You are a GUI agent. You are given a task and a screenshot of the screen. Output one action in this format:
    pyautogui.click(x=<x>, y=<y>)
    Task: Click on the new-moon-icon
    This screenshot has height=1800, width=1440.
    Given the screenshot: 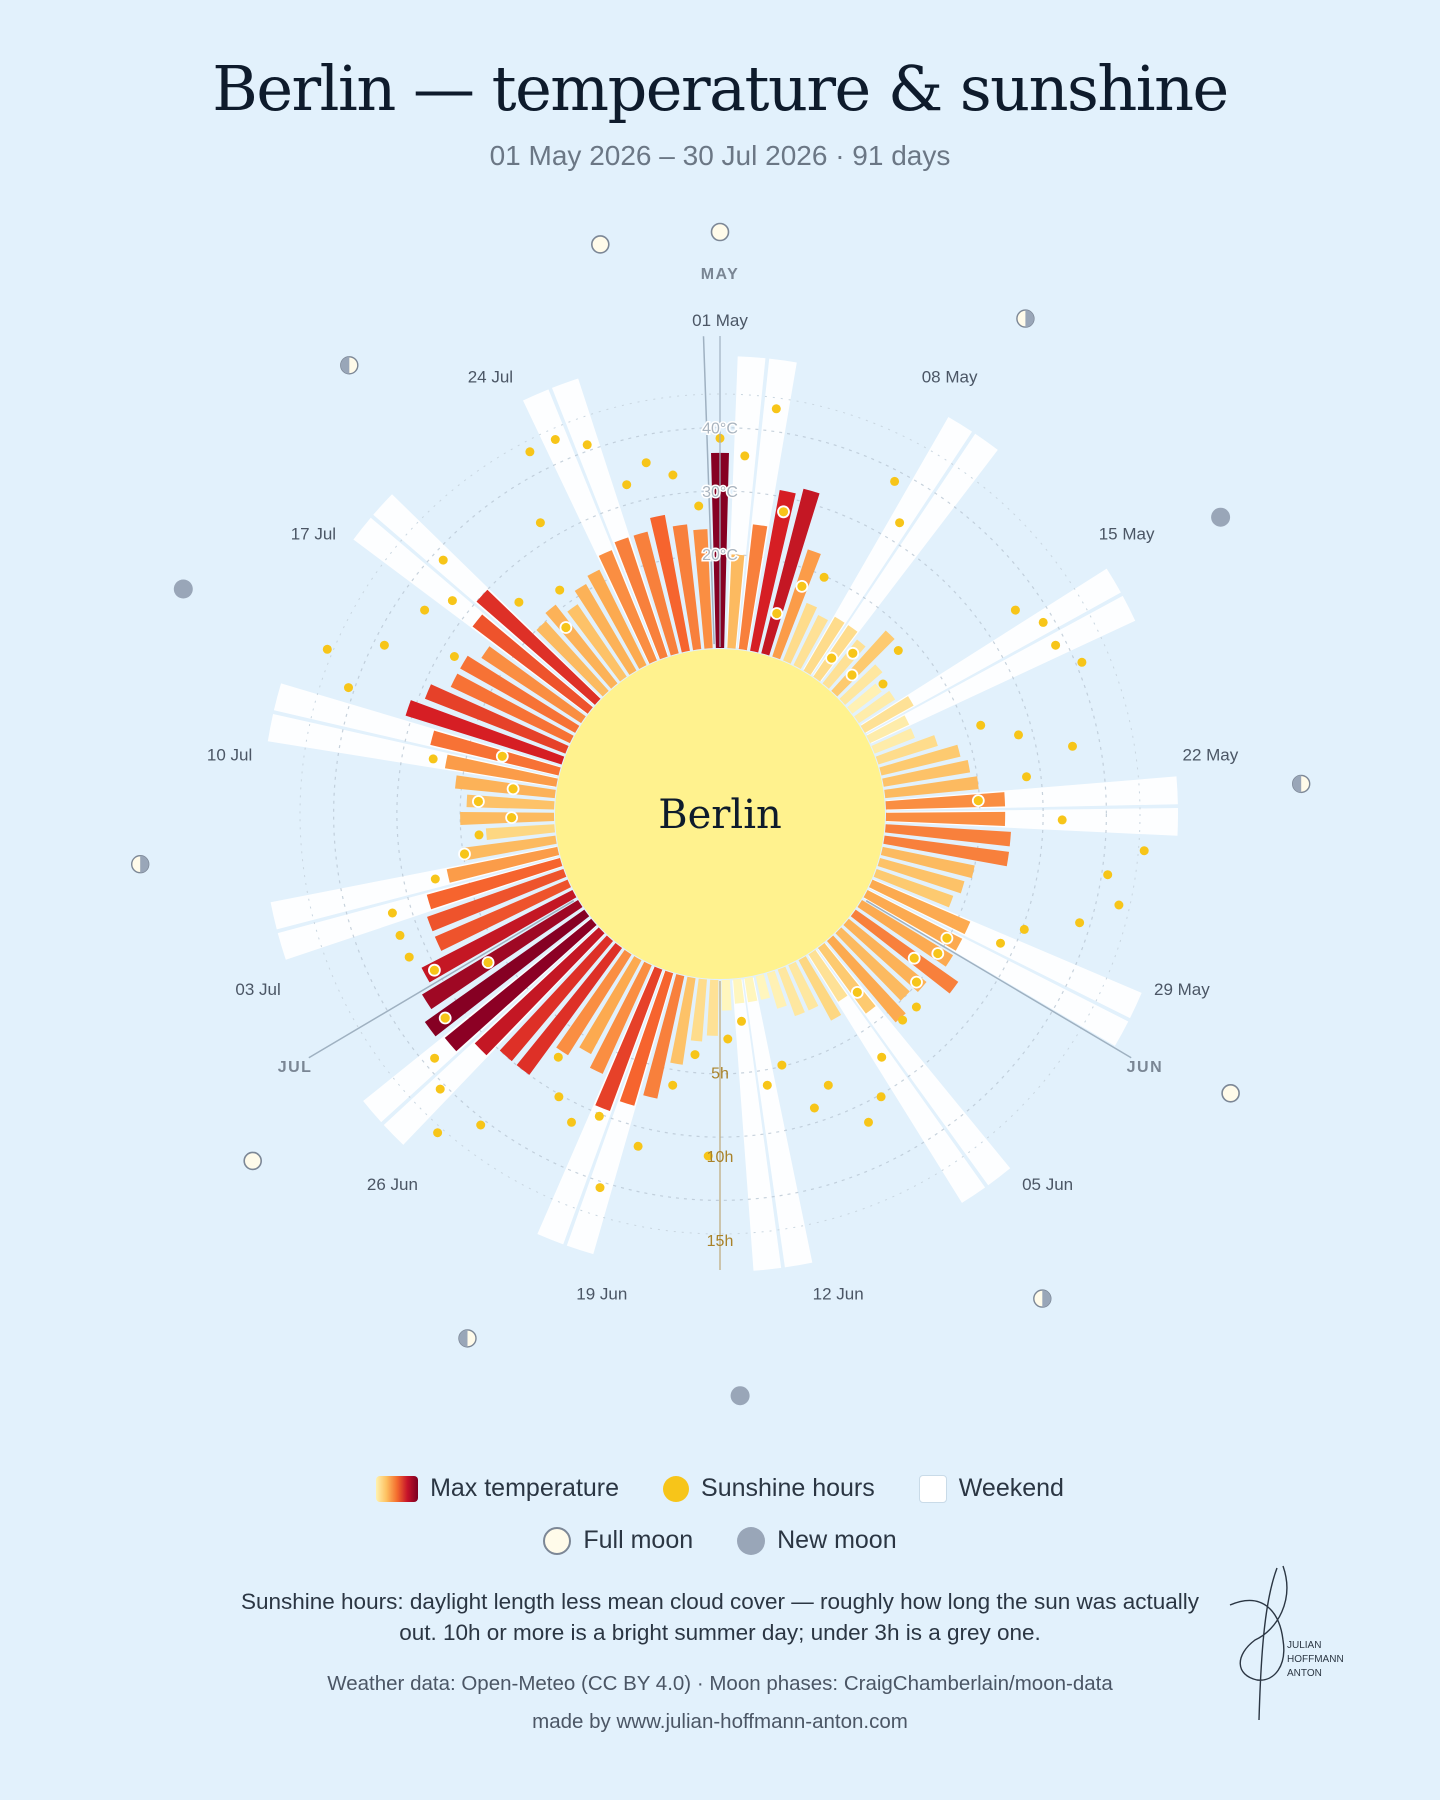 What is the action you would take?
    pyautogui.click(x=740, y=1396)
    